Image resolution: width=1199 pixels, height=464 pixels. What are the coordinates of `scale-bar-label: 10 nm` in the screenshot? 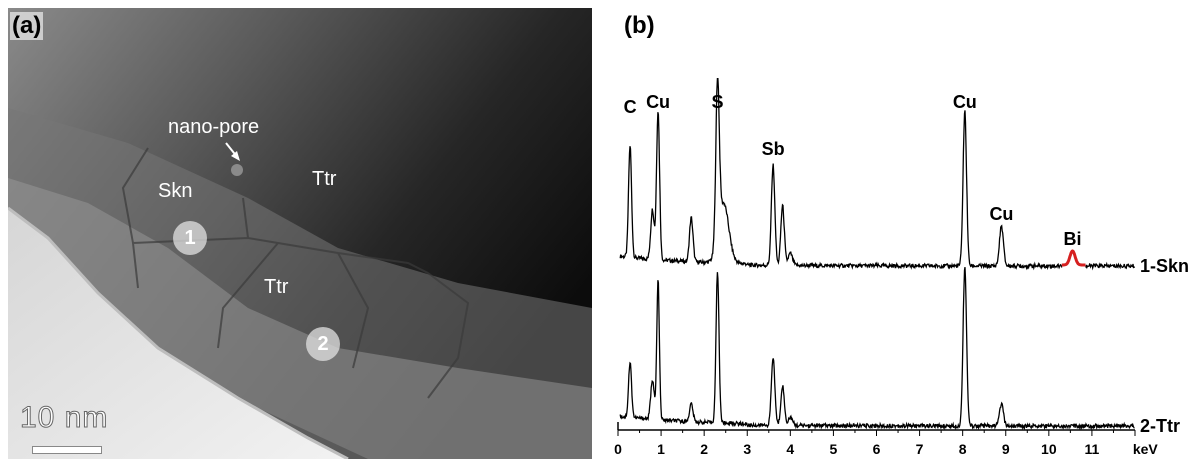 It's located at (64, 418).